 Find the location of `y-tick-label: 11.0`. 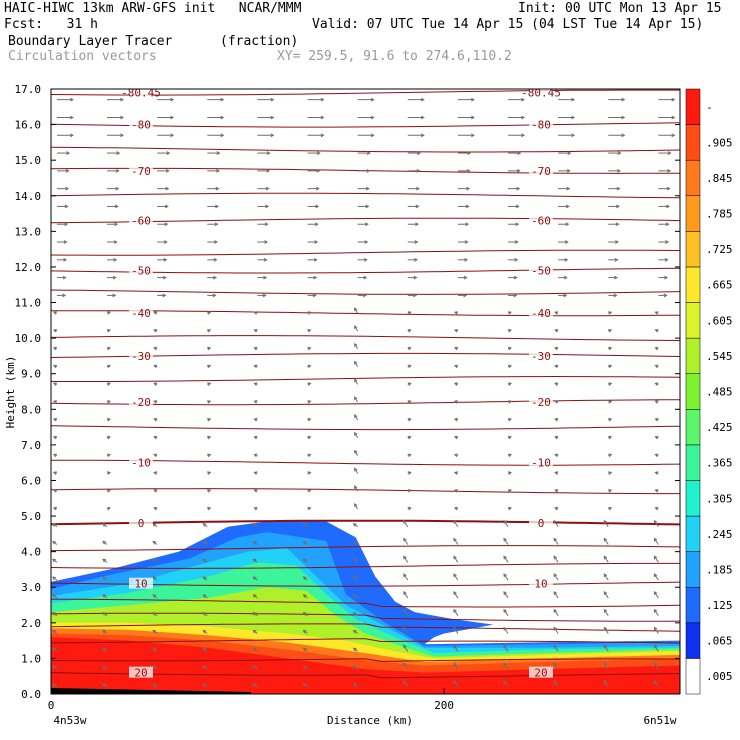

y-tick-label: 11.0 is located at coordinates (28, 303).